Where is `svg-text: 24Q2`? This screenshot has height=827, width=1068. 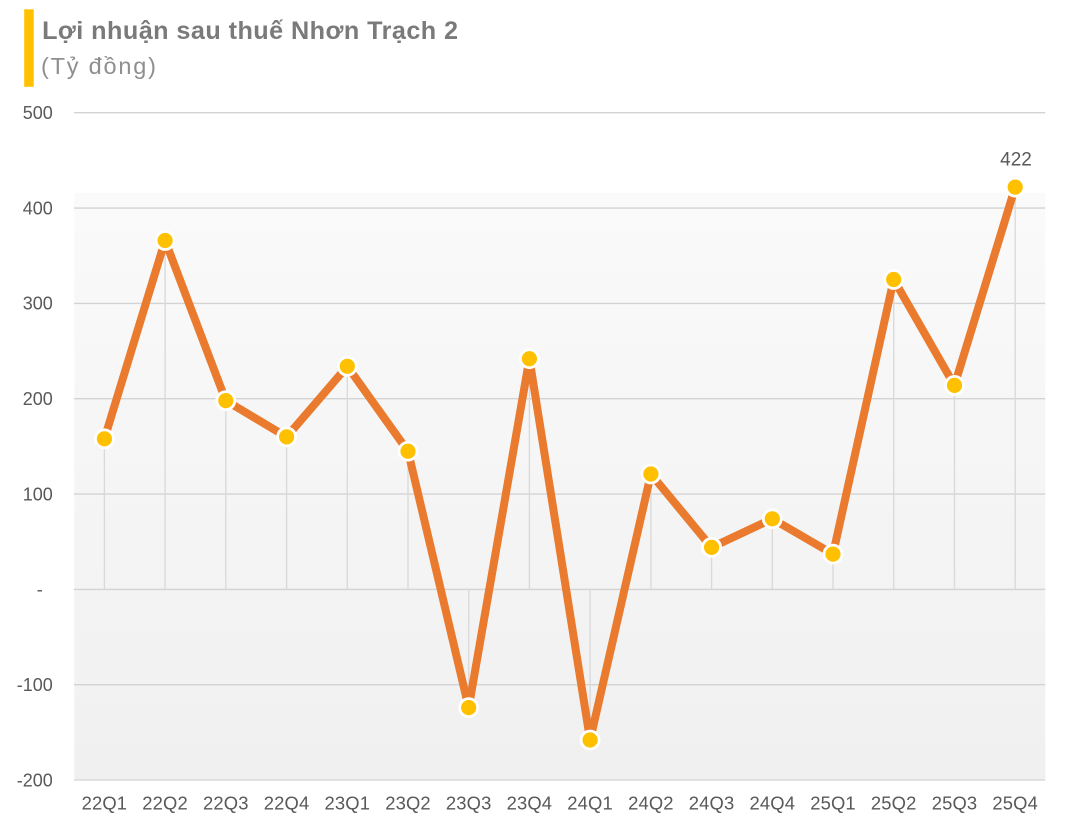
svg-text: 24Q2 is located at coordinates (651, 803).